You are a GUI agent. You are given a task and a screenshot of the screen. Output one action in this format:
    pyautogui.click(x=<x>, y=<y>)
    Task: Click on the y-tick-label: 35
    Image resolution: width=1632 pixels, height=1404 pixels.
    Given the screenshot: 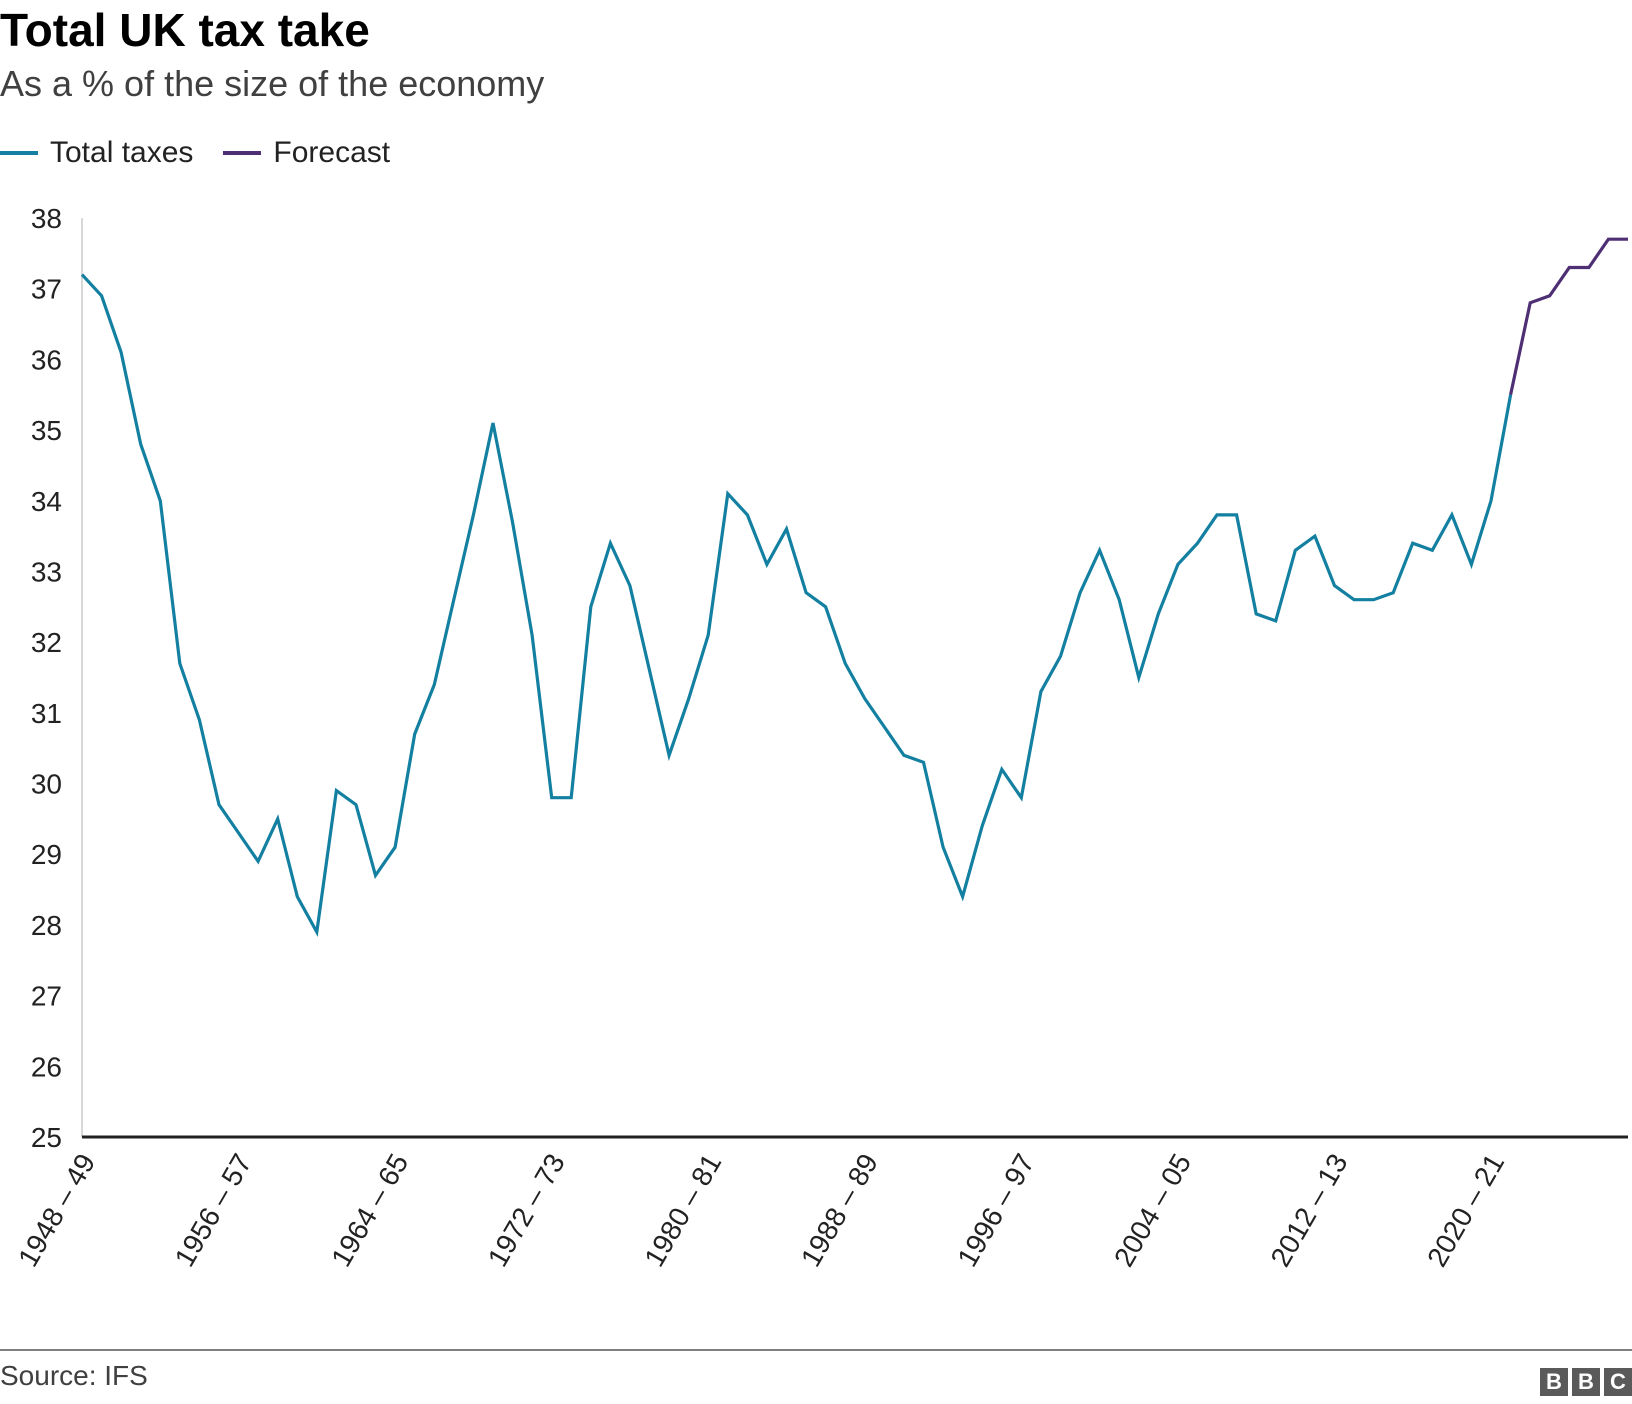 What is the action you would take?
    pyautogui.click(x=46, y=430)
    